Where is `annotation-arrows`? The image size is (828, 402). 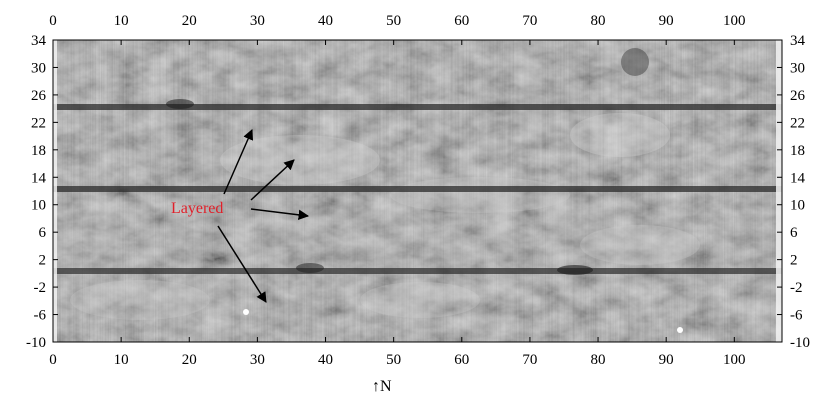
annotation-arrows is located at coordinates (263, 216).